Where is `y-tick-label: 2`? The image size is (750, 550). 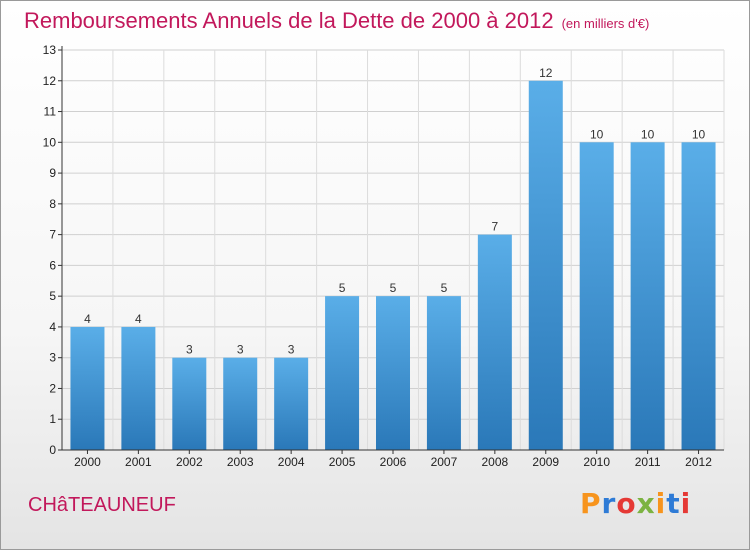
y-tick-label: 2 is located at coordinates (52, 388).